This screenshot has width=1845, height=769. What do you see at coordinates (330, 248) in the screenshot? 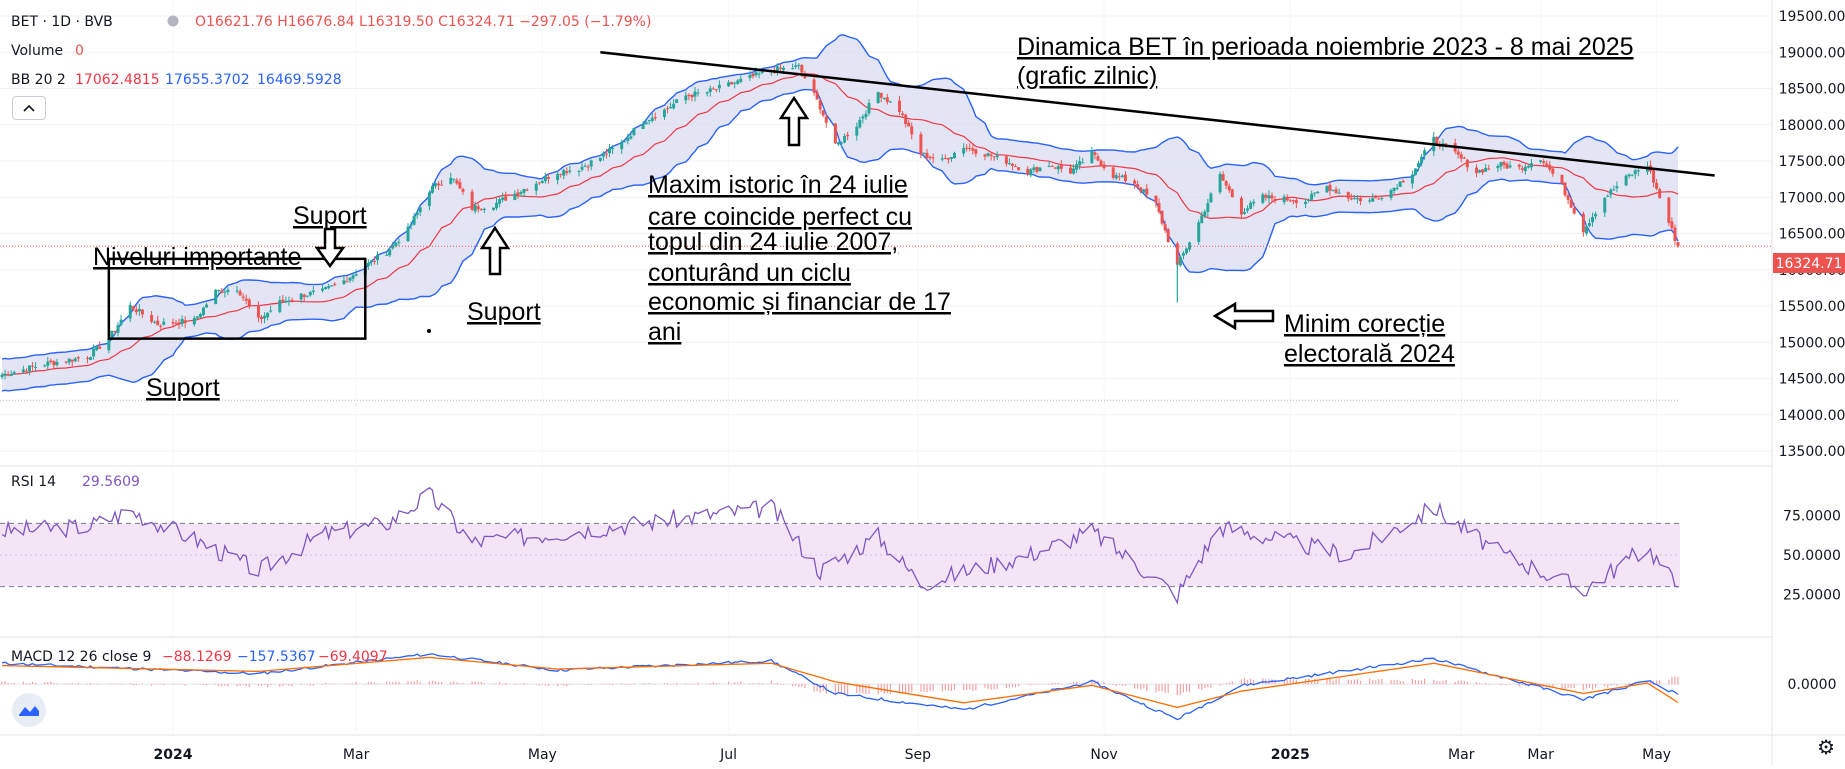
I see `arrow-down-icon` at bounding box center [330, 248].